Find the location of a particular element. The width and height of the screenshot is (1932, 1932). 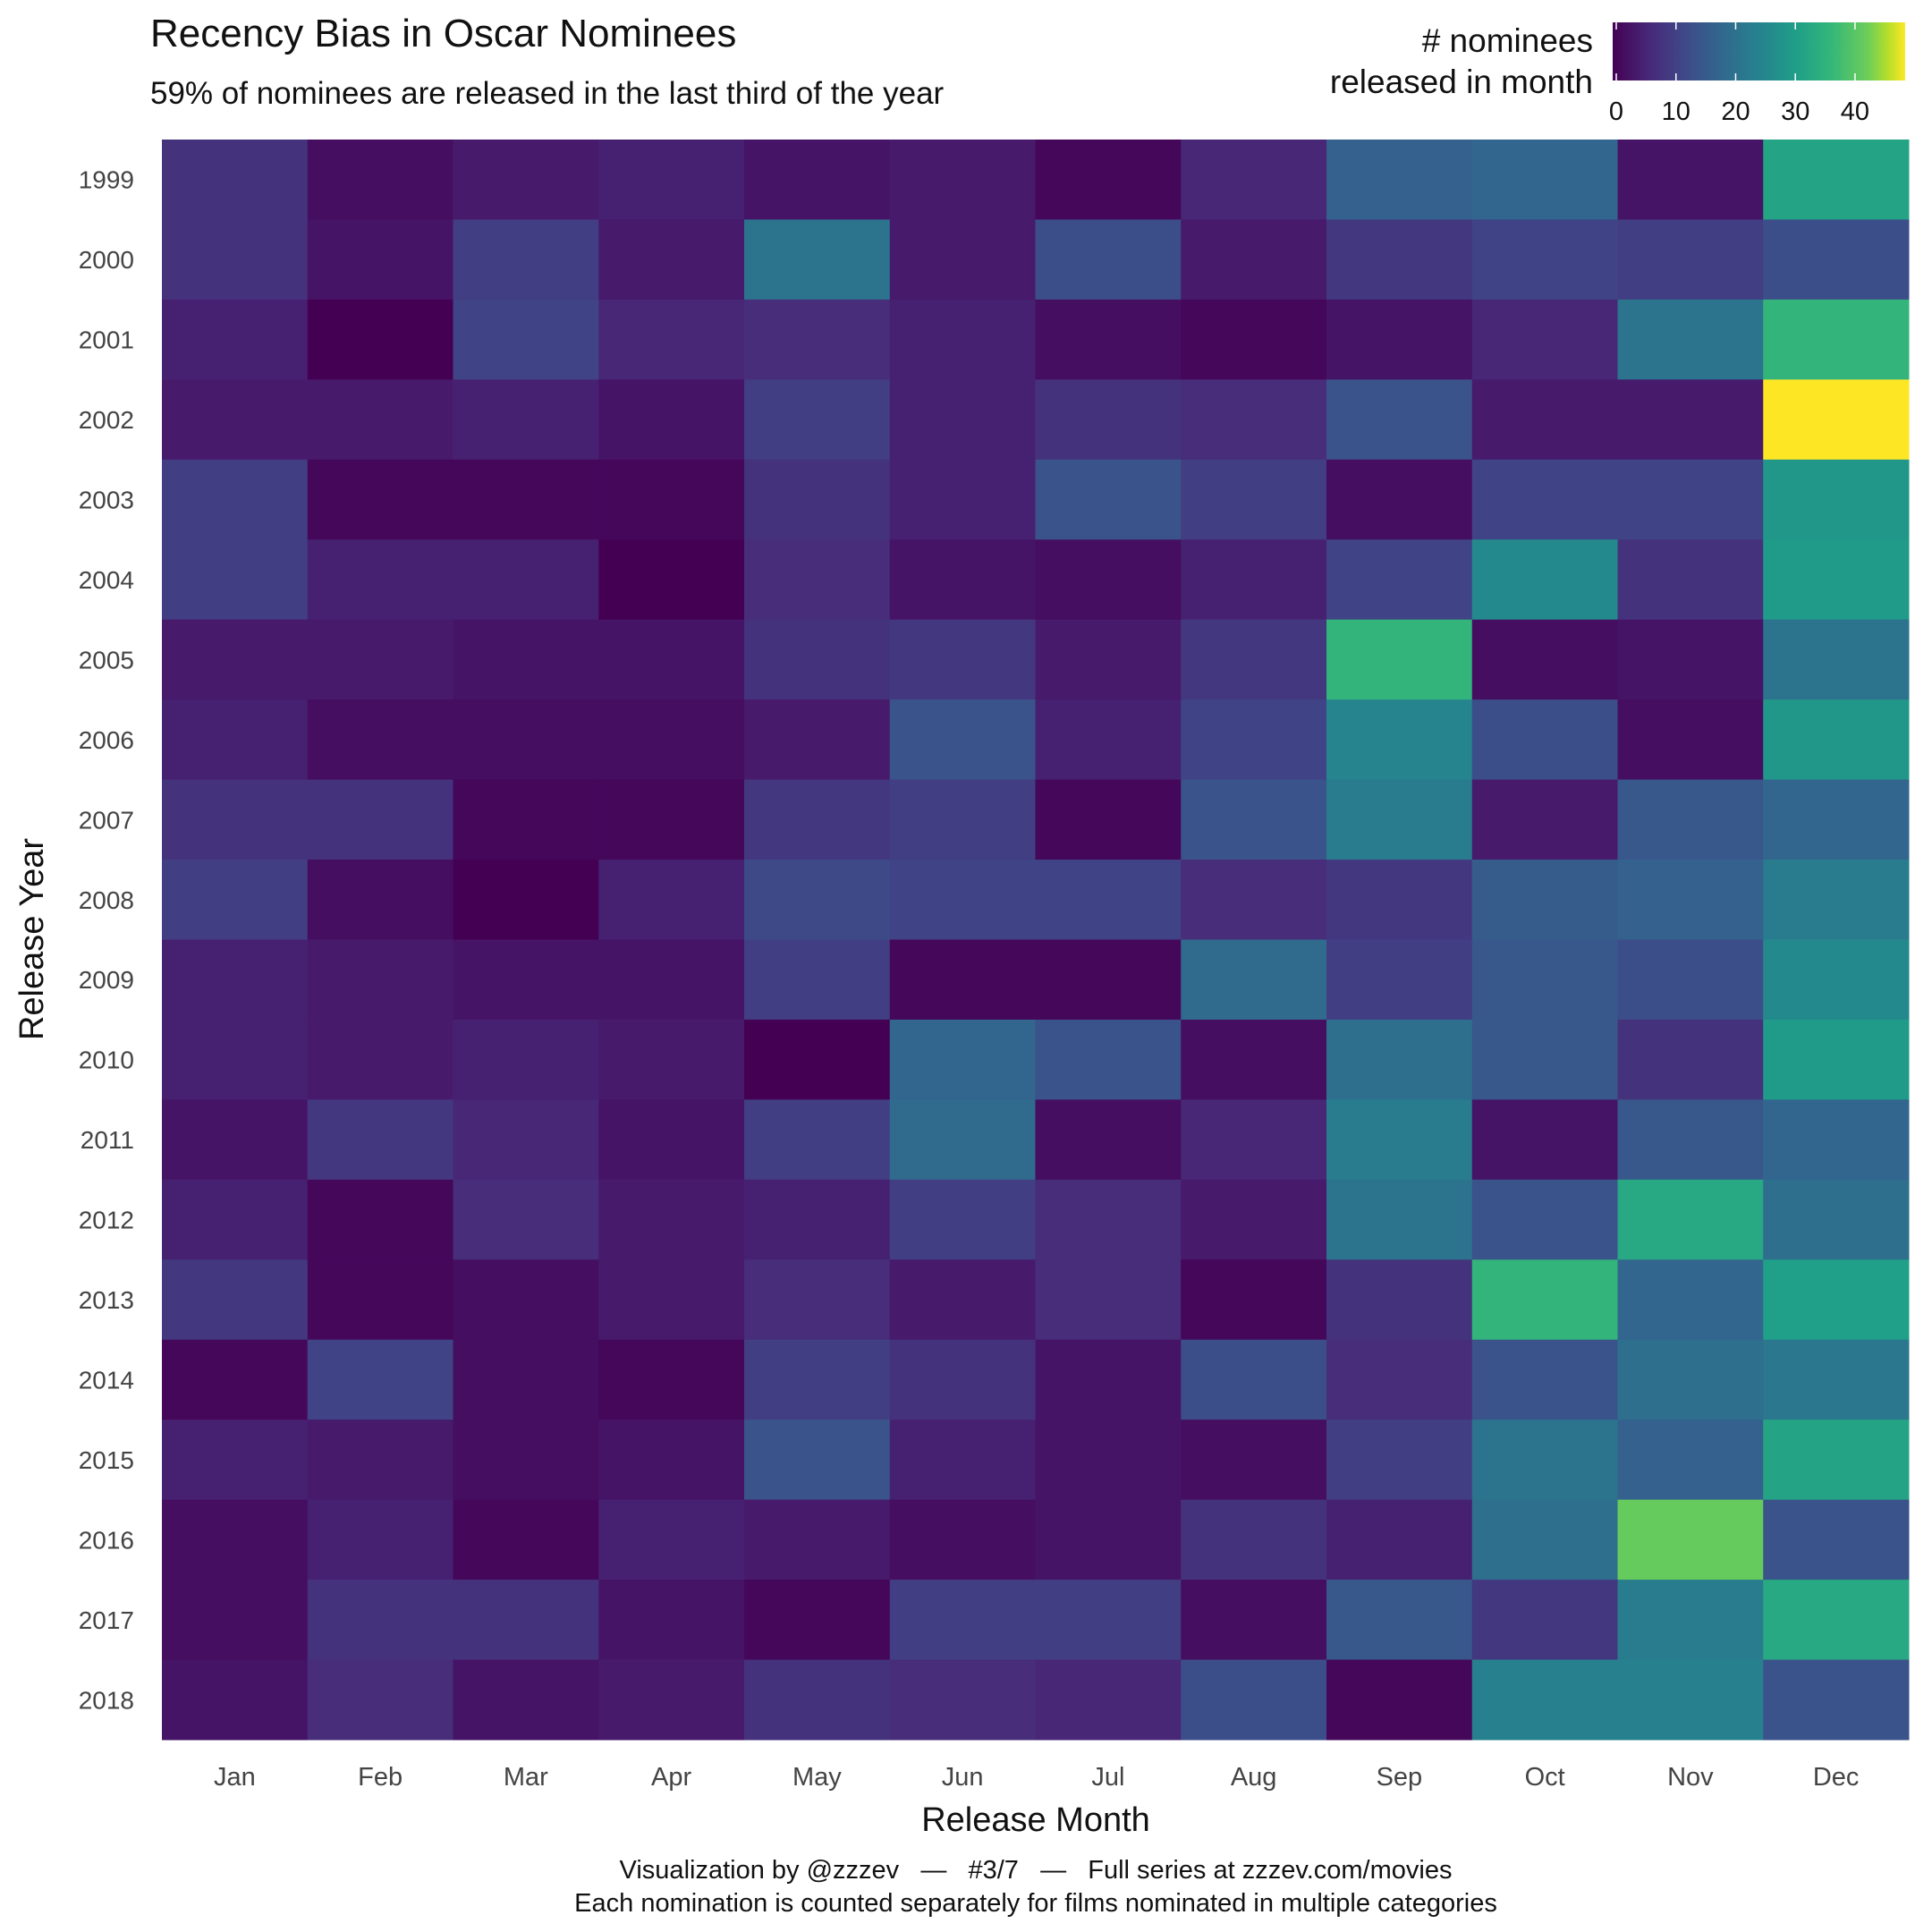

heatmap-cell-2012-Jul is located at coordinates (1108, 1219).